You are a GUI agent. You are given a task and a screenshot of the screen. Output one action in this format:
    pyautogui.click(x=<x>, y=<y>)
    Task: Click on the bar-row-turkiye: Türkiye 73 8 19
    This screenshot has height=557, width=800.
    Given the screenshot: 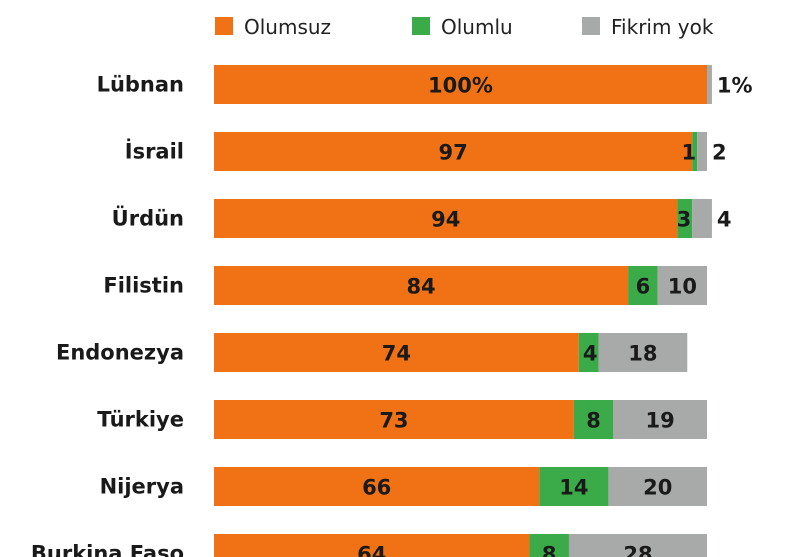 What is the action you would take?
    pyautogui.click(x=402, y=419)
    